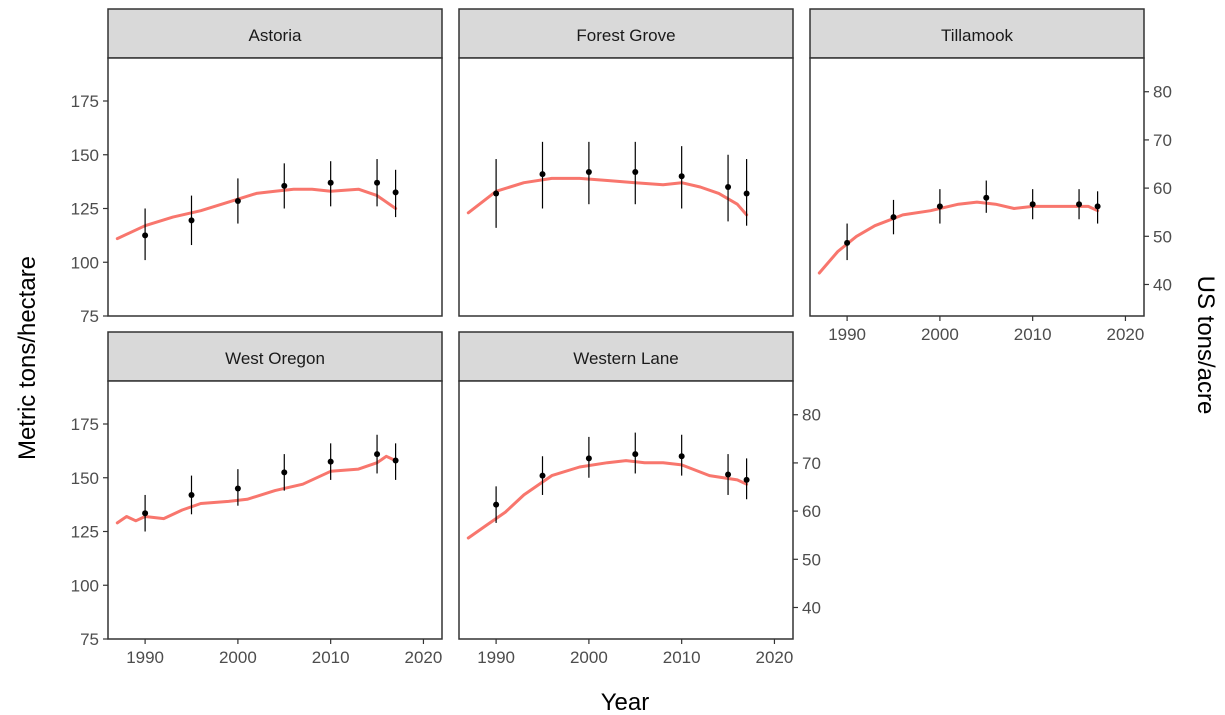 This screenshot has height=715, width=1225. I want to click on panel-title: Astoria, so click(275, 35).